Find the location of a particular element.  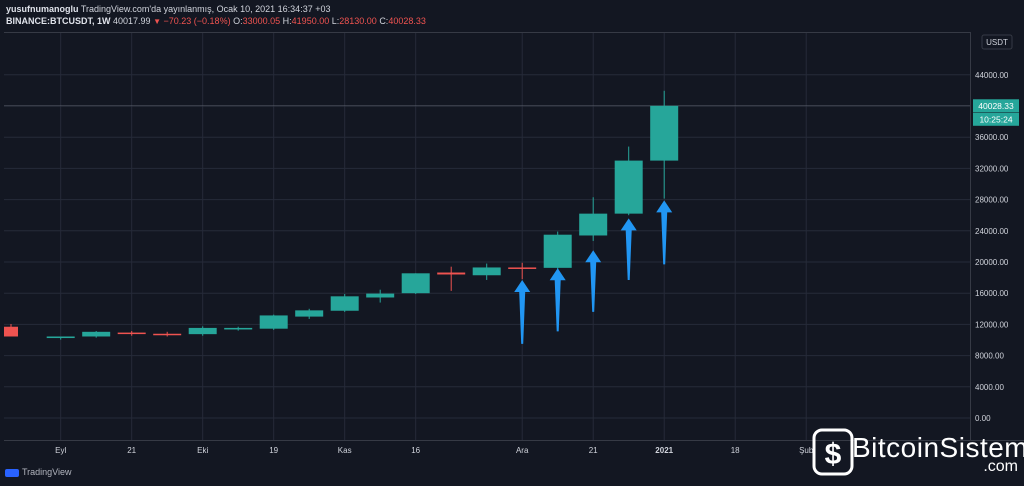

time-tick-label: Eyl is located at coordinates (60, 450).